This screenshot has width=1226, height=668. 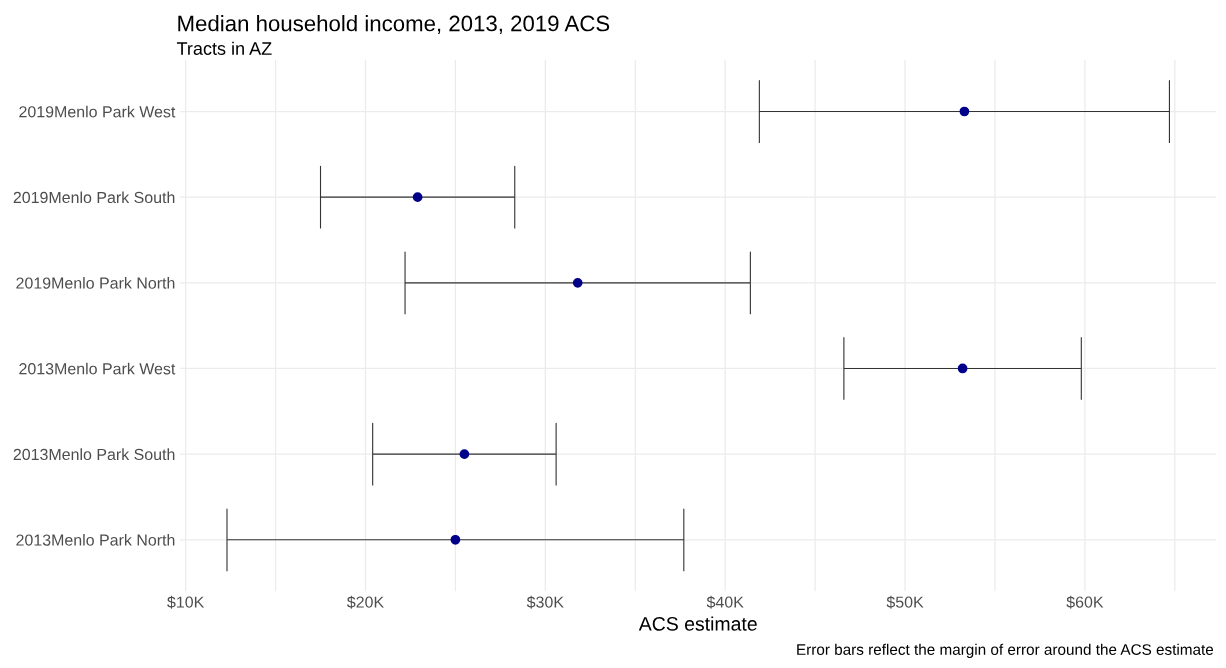 What do you see at coordinates (97, 111) in the screenshot?
I see `y-tick-label: 2019Menlo Park West` at bounding box center [97, 111].